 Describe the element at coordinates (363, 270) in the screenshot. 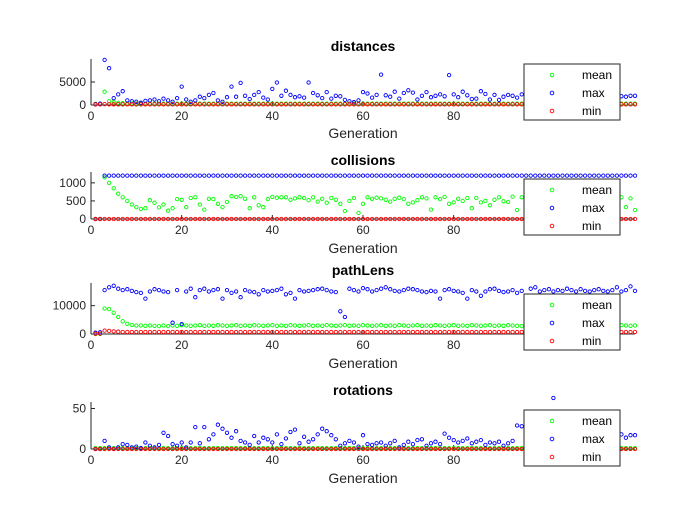

I see `subplot-title: pathLens` at that location.